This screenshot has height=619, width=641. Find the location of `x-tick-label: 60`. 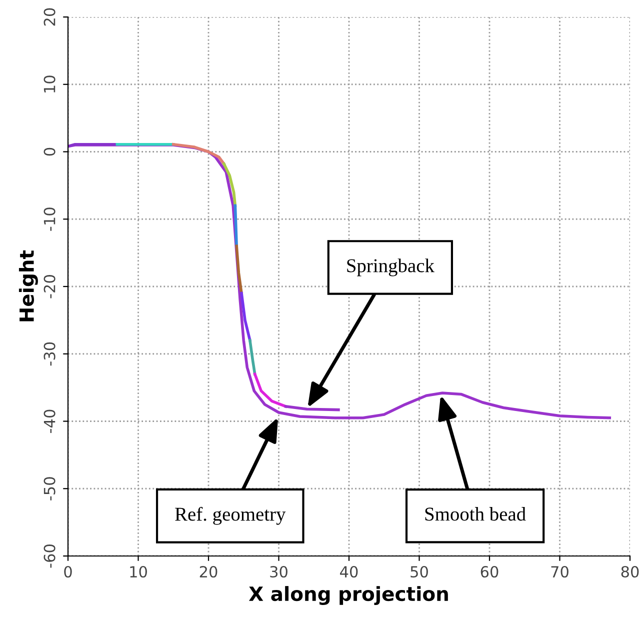

x-tick-label: 60 is located at coordinates (489, 572).